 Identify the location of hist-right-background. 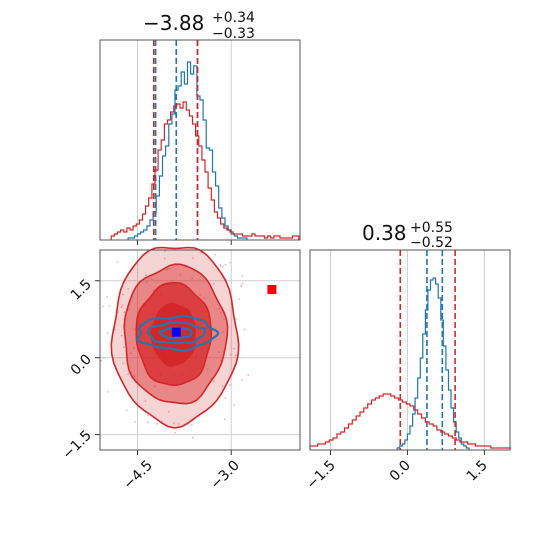
(410, 350).